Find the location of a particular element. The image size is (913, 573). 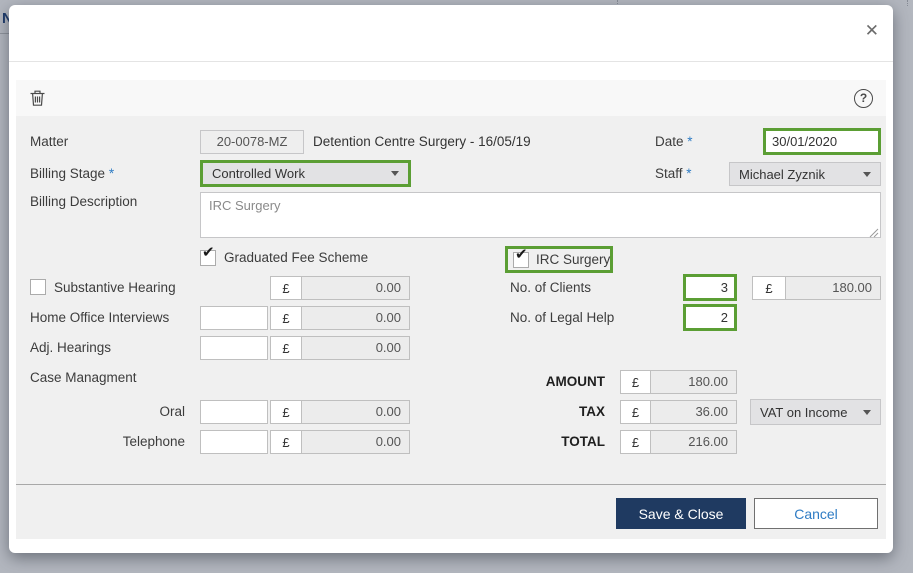

dialog-header: ✕ is located at coordinates (451, 33).